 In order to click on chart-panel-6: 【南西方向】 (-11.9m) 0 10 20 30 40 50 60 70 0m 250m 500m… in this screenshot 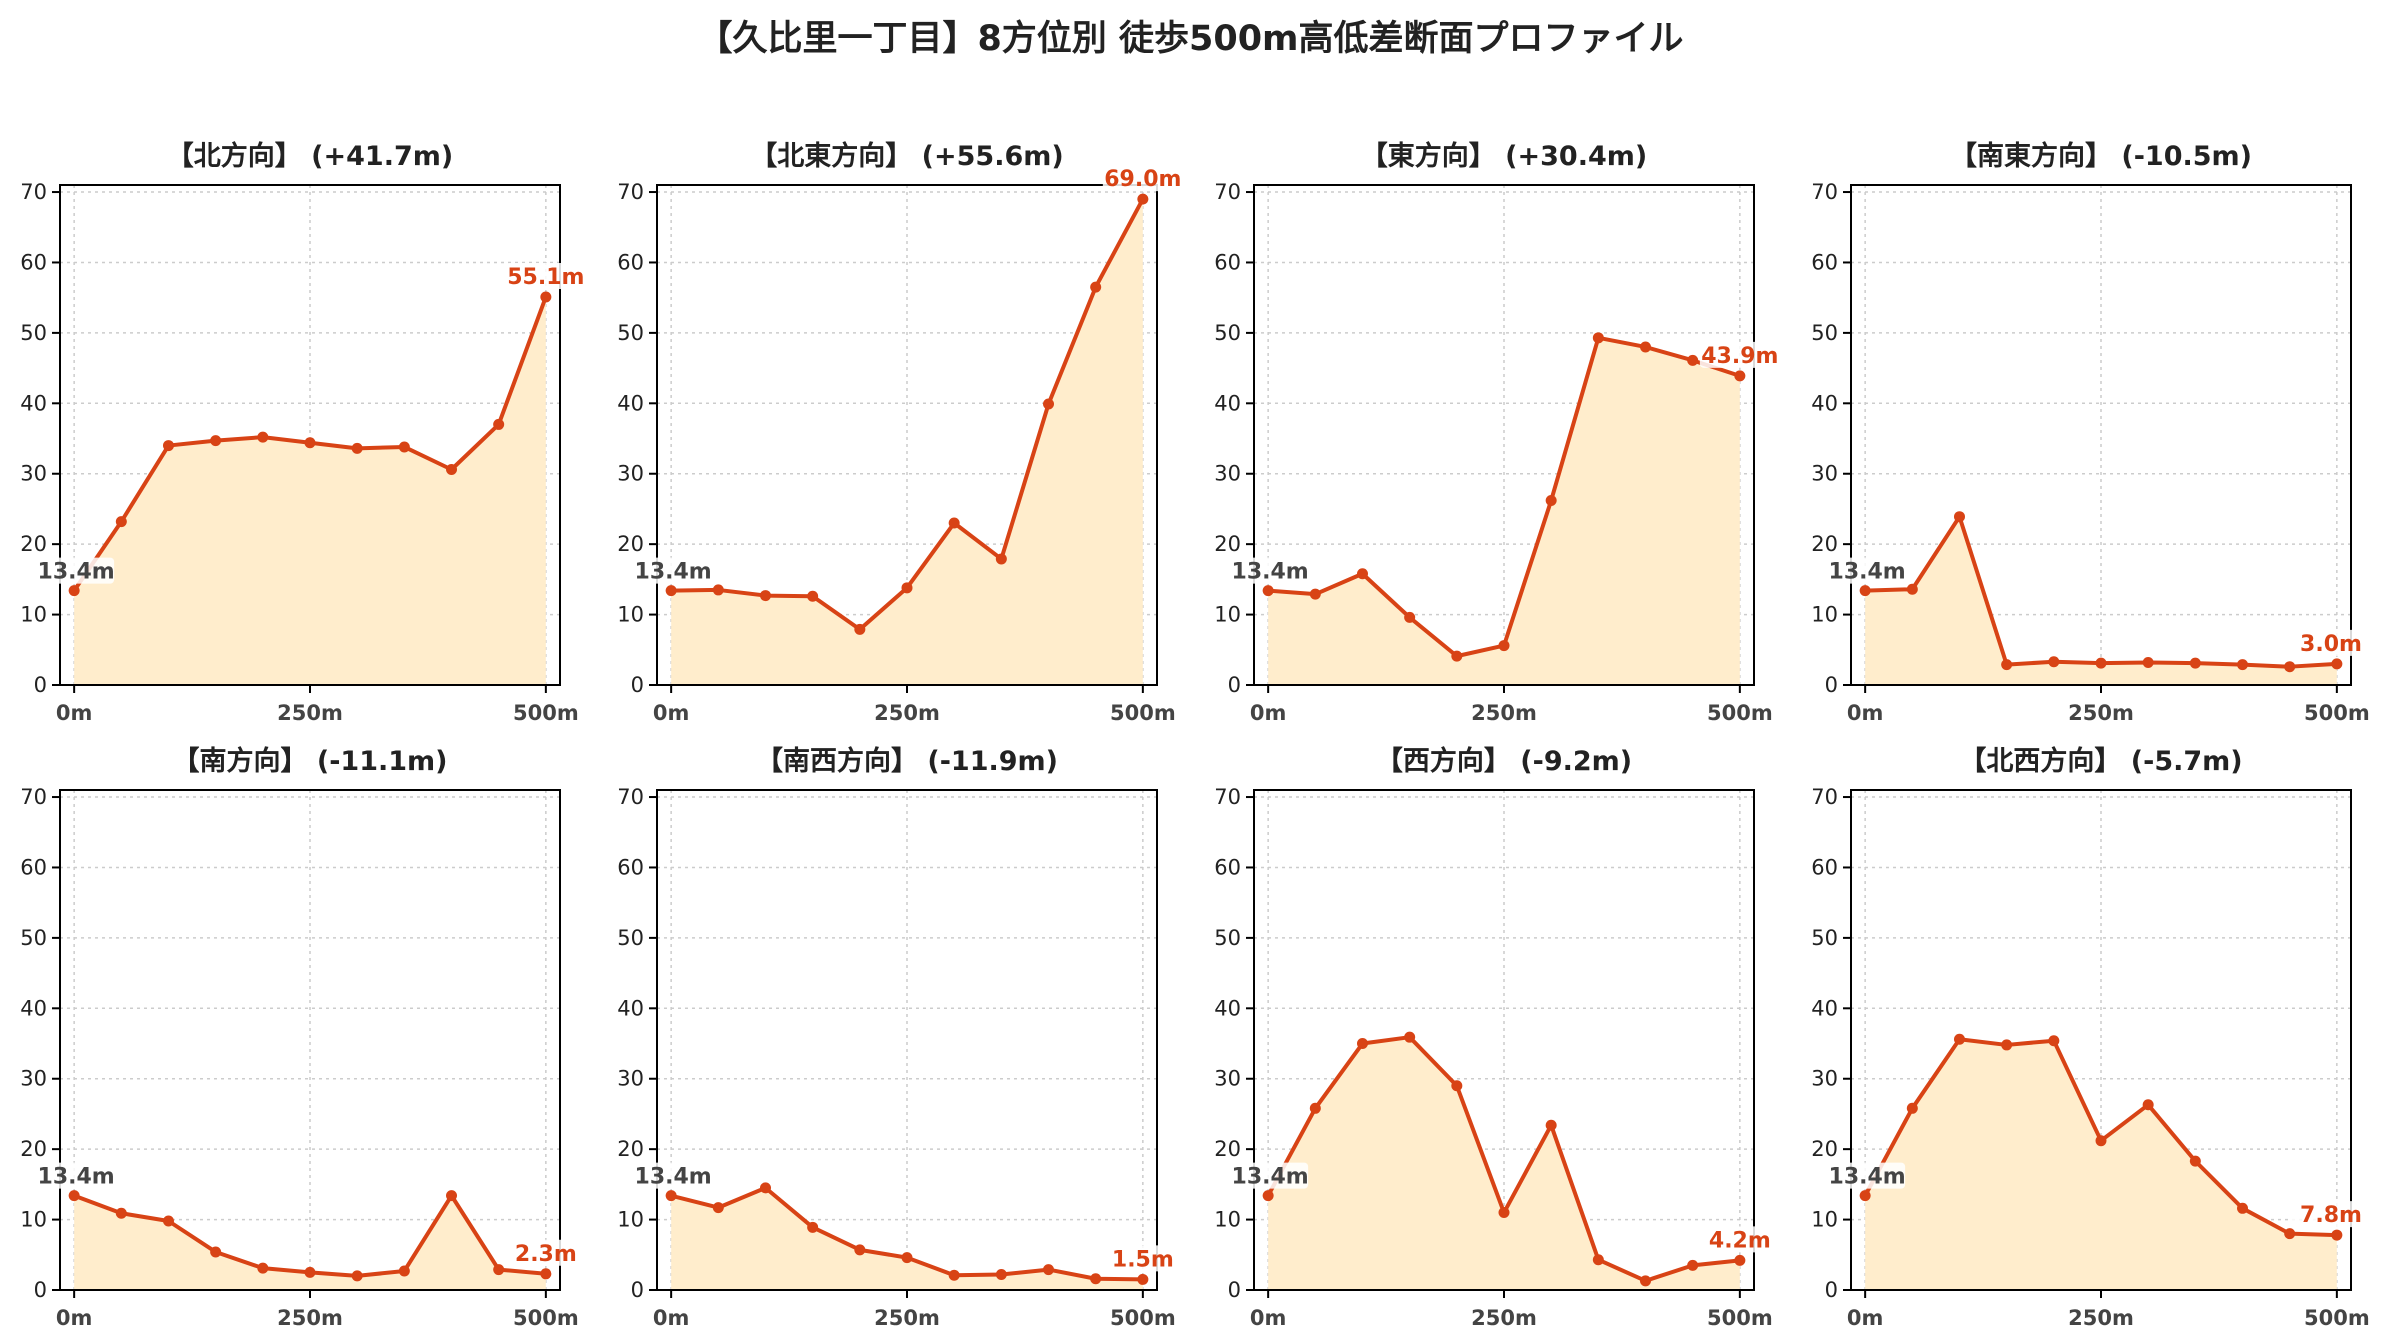, I will do `click(900, 1037)`.